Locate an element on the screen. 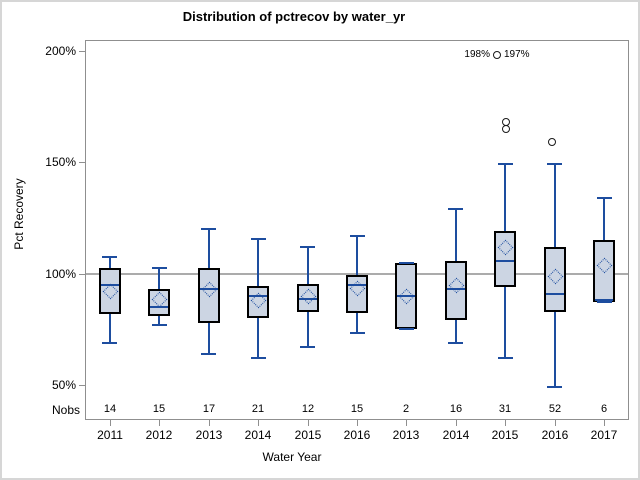 This screenshot has width=640, height=480. y-axis-label: Pct Recovery is located at coordinates (19, 214).